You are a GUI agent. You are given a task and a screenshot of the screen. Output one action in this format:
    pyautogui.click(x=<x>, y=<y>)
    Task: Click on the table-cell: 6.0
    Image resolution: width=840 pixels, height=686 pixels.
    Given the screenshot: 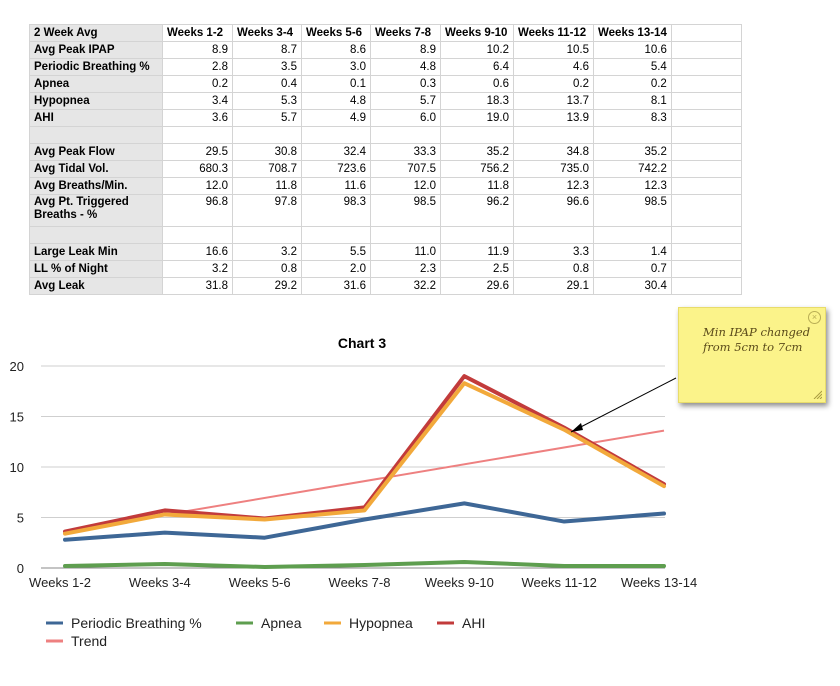 What is the action you would take?
    pyautogui.click(x=405, y=118)
    